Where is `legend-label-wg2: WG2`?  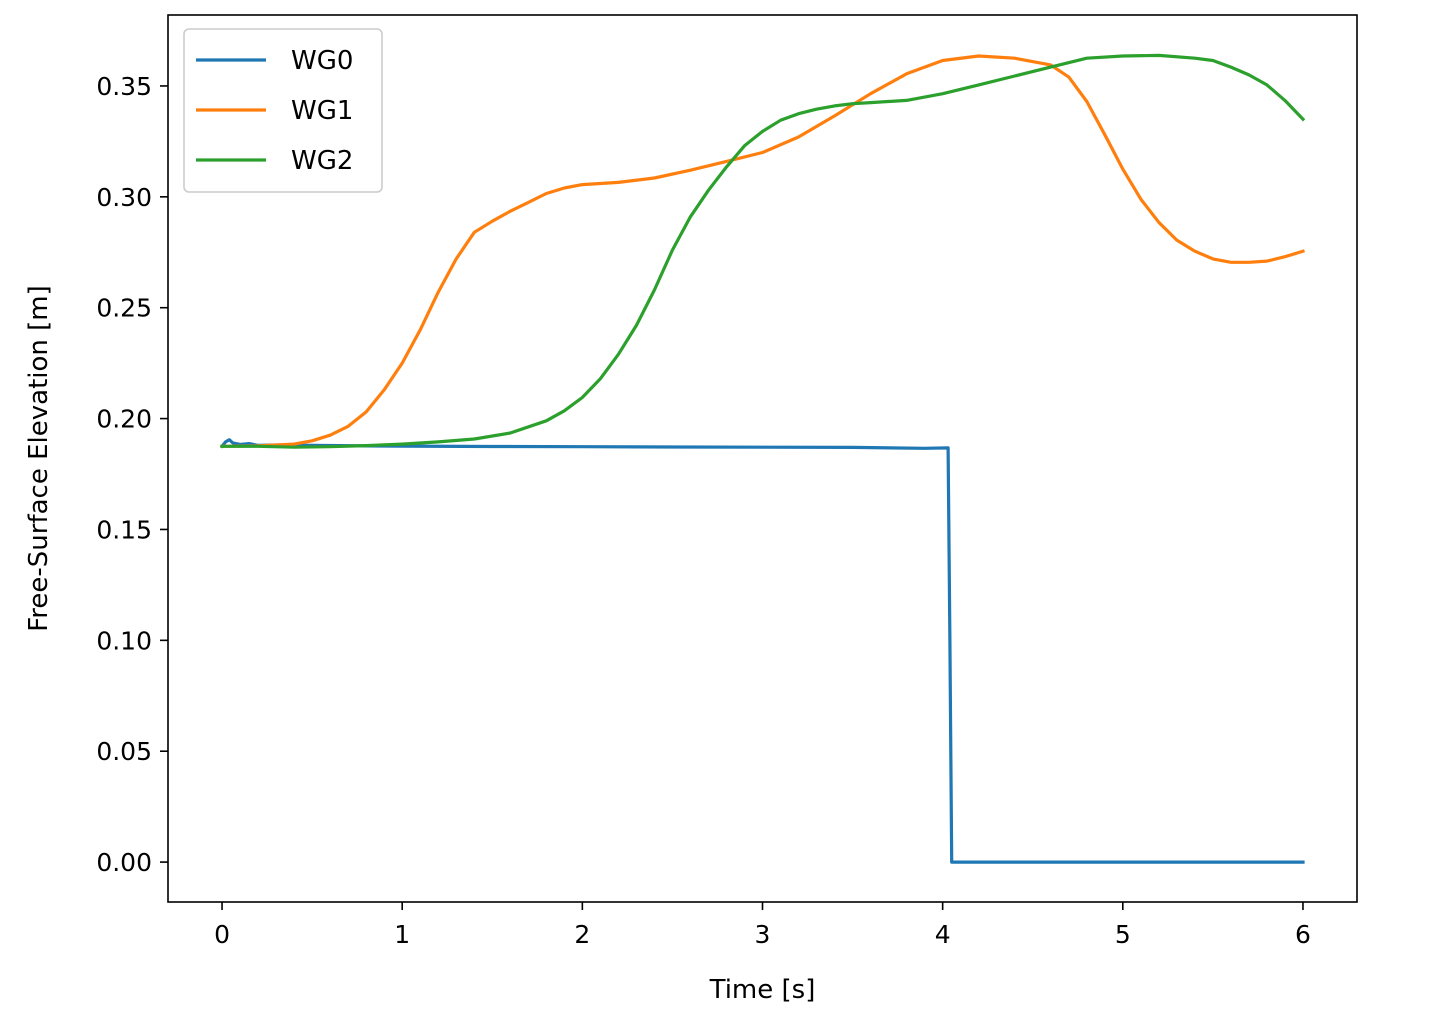 legend-label-wg2: WG2 is located at coordinates (322, 161).